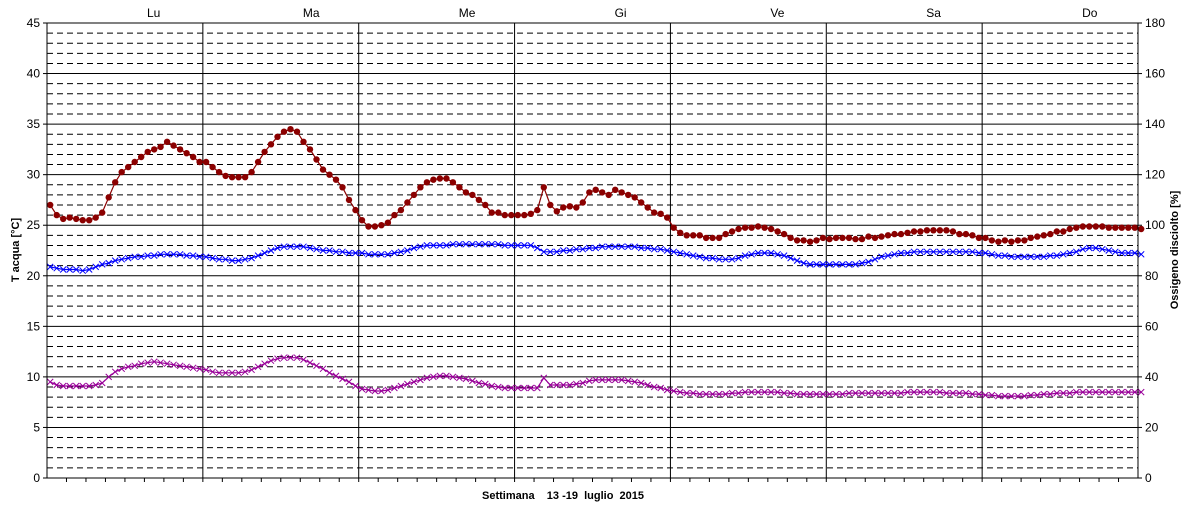 This screenshot has width=1186, height=506. What do you see at coordinates (34, 326) in the screenshot?
I see `y-left-tick-label: 15` at bounding box center [34, 326].